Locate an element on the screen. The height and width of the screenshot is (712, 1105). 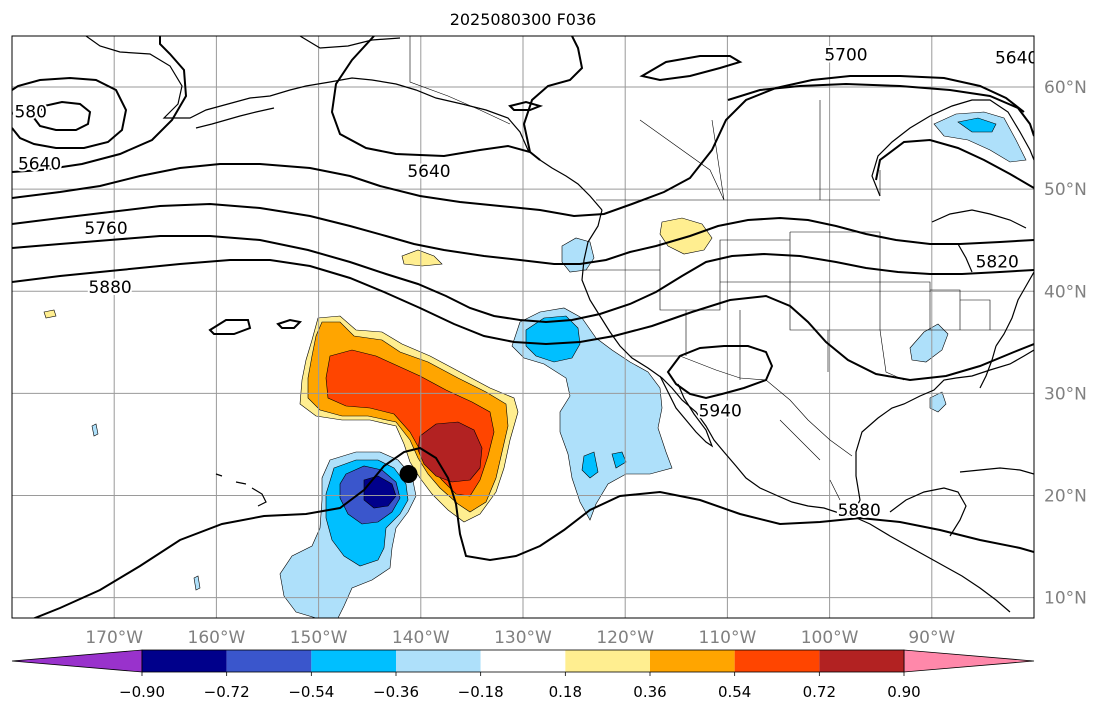
contour-5640-west is located at coordinates (100, 104).